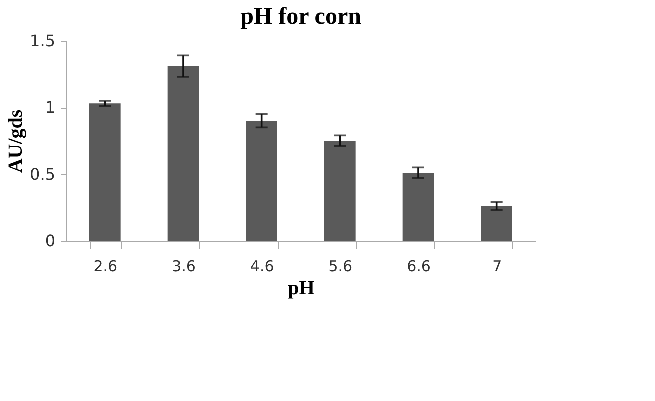  I want to click on y-axis-title: AU/gds, so click(16, 142).